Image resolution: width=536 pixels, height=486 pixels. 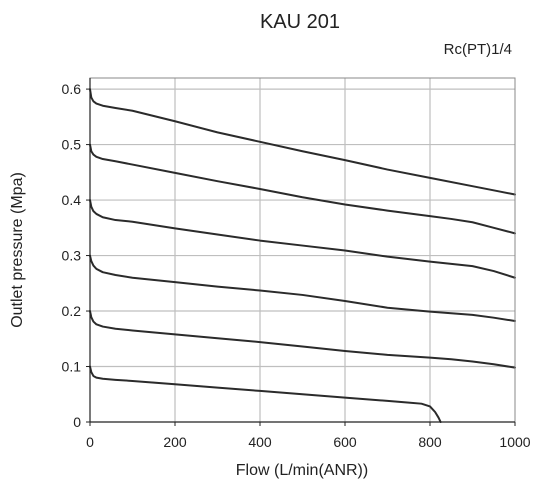 What do you see at coordinates (478, 49) in the screenshot?
I see `chart-subtitle: Rc(PT)1/4` at bounding box center [478, 49].